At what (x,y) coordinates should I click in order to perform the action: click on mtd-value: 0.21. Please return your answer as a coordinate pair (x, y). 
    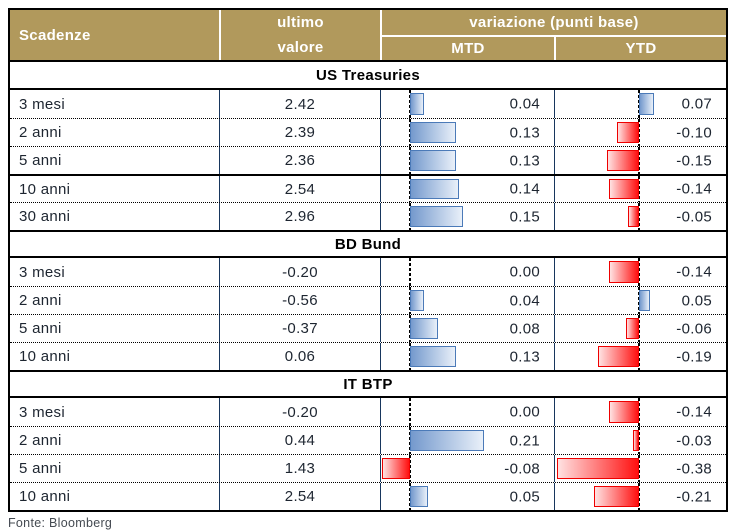
    Looking at the image, I should click on (524, 440).